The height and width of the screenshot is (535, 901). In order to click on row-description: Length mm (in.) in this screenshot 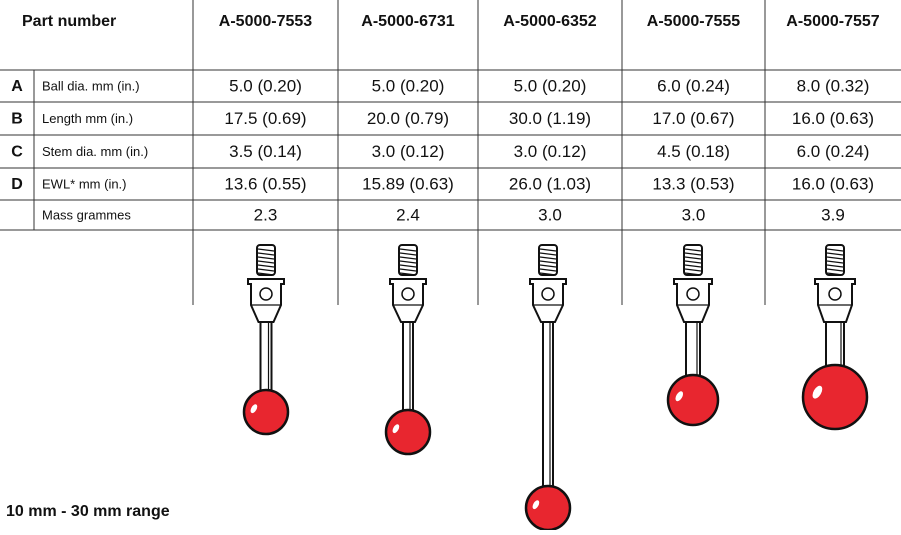, I will do `click(87, 118)`.